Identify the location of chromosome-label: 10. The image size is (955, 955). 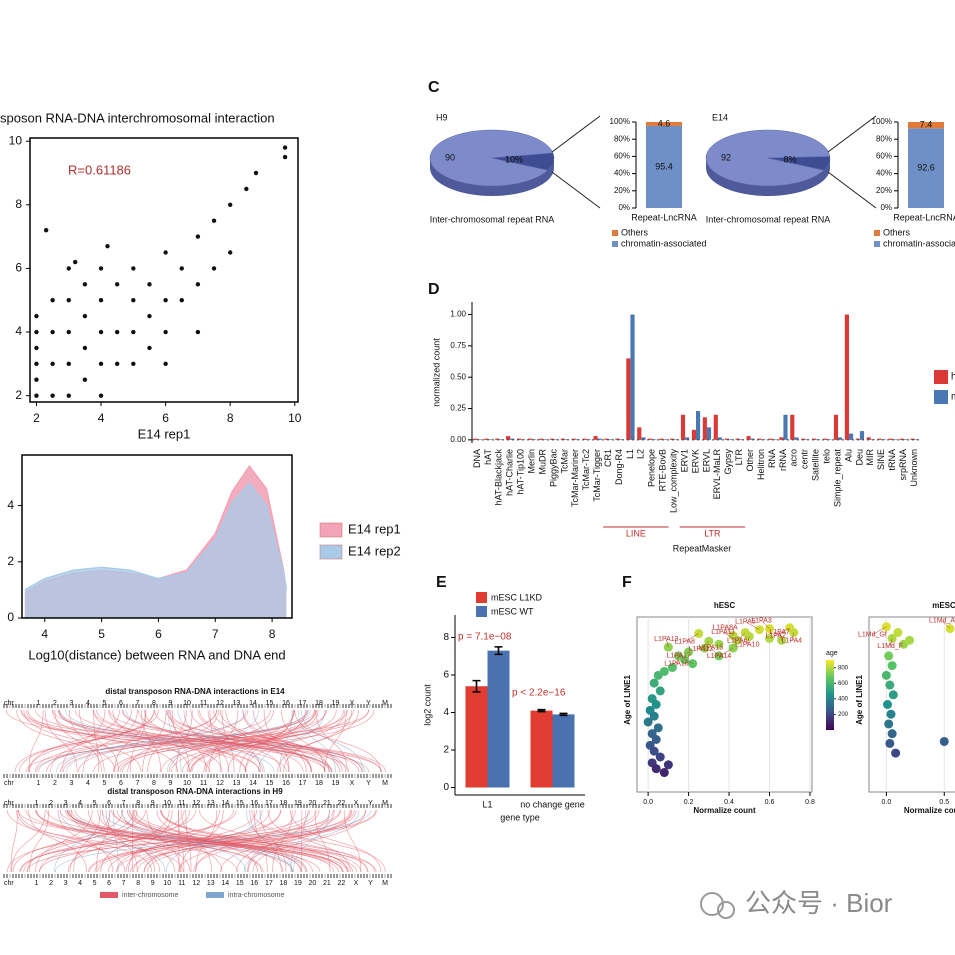
(187, 703).